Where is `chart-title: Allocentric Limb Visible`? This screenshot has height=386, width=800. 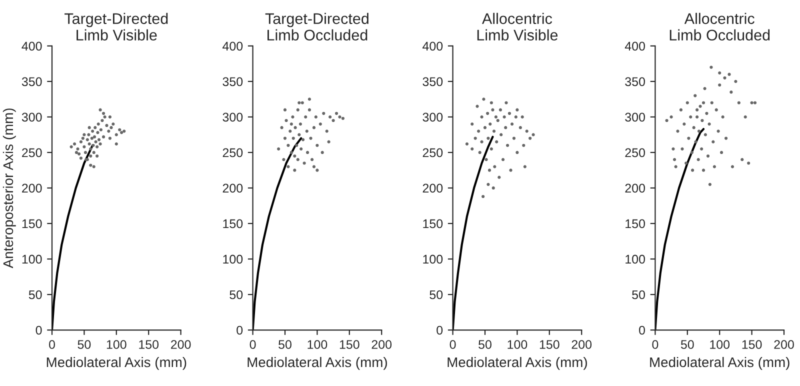 chart-title: Allocentric Limb Visible is located at coordinates (517, 26).